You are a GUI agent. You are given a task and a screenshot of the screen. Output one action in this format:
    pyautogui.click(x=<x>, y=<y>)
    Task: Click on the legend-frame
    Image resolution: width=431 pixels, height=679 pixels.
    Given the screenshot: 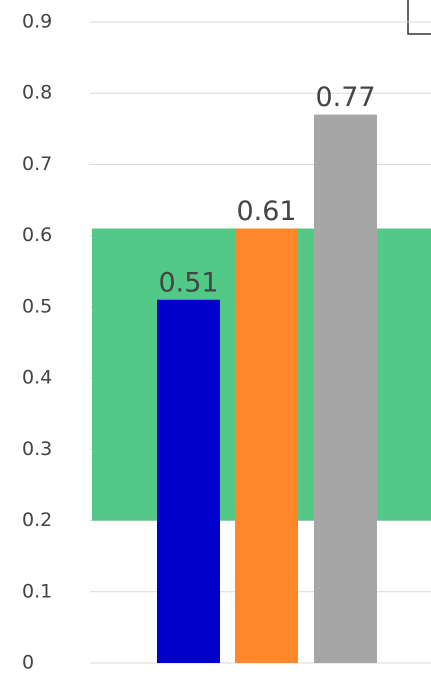 What is the action you would take?
    pyautogui.click(x=419, y=17)
    